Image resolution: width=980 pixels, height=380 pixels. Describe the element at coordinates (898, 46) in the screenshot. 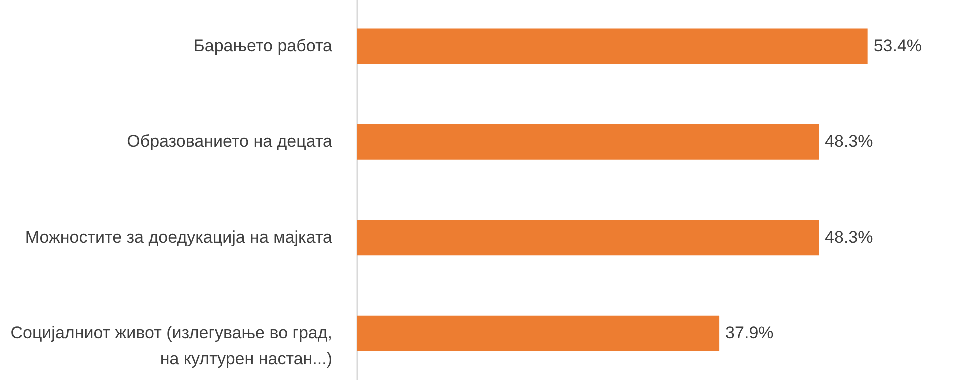

I see `data-label: 53.4%` at that location.